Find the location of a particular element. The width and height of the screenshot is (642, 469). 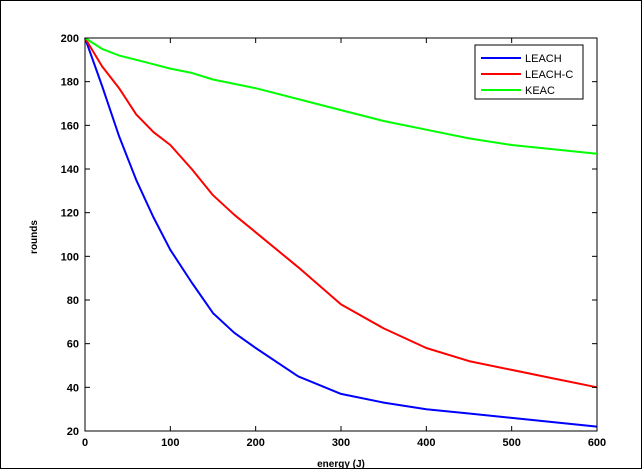

y-tick-label: 180 is located at coordinates (70, 83).